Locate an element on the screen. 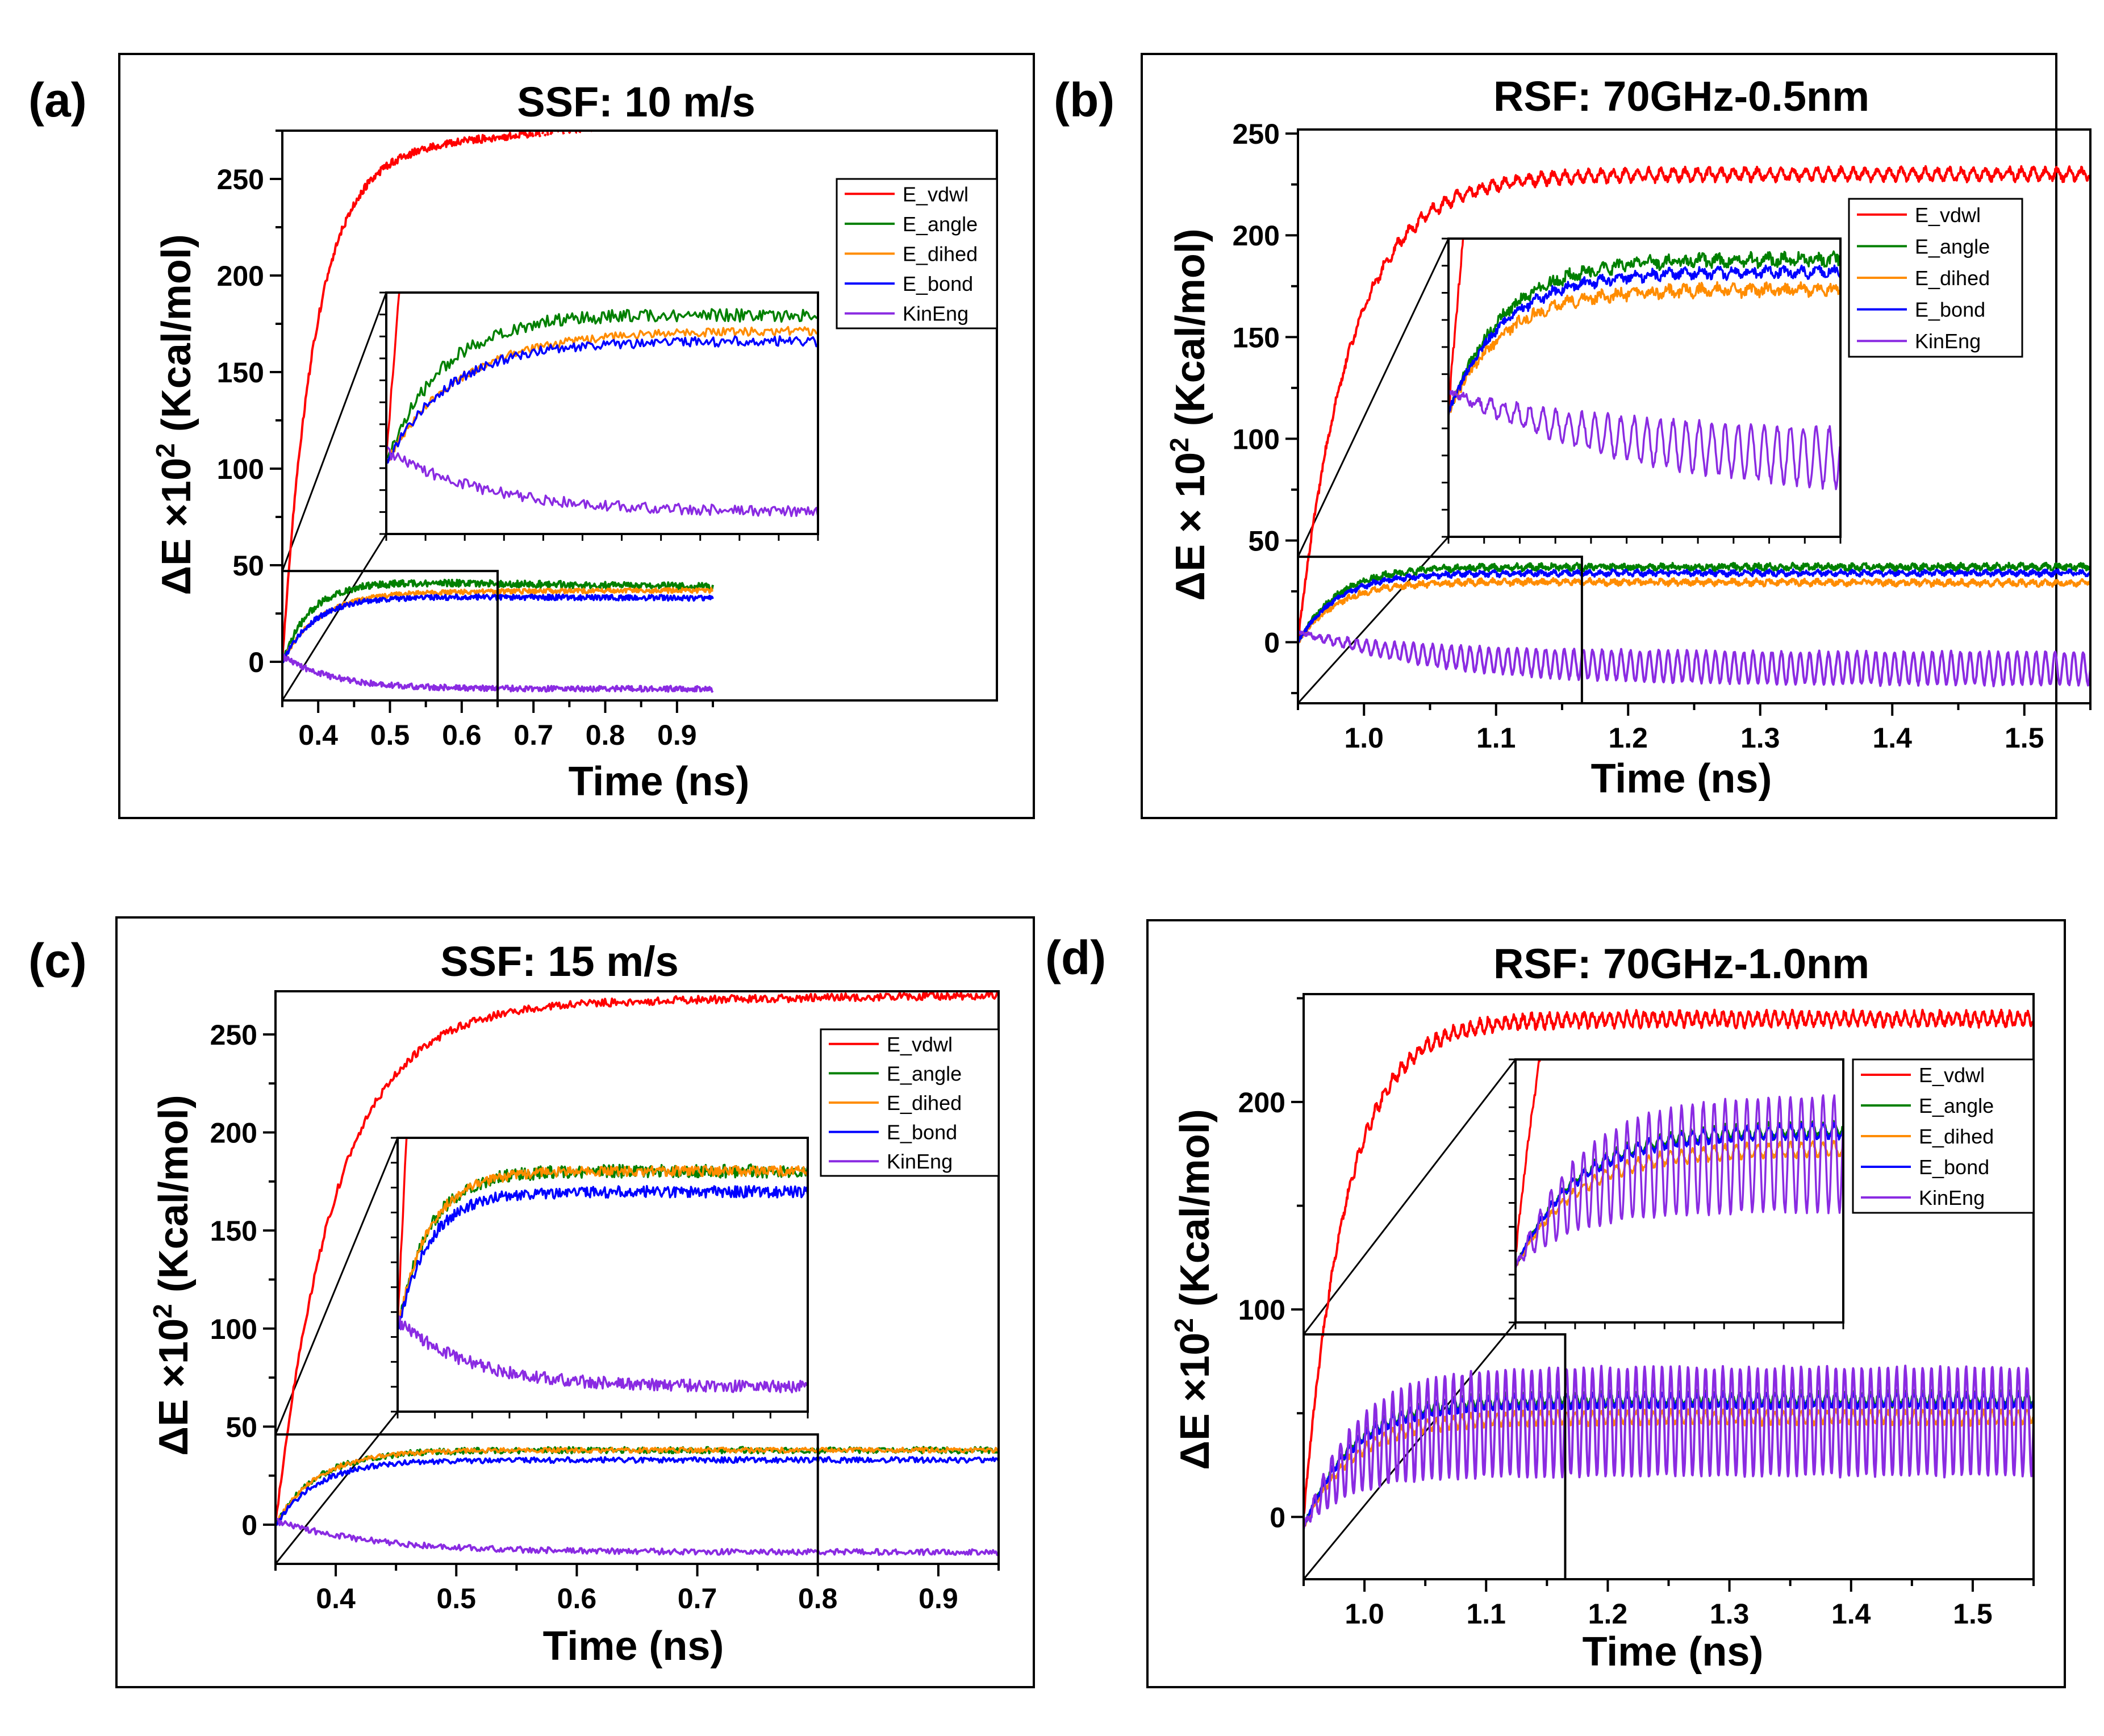  panel-b-legend: E_vdwl E_angle E_dihed E_bond KinEng is located at coordinates (1935, 278).